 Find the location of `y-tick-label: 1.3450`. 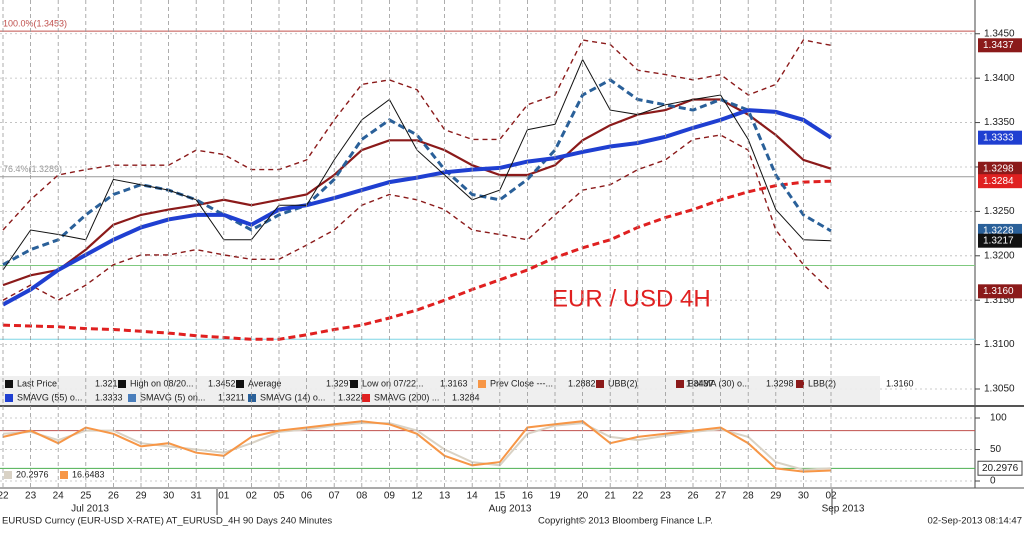

y-tick-label: 1.3450 is located at coordinates (999, 33).